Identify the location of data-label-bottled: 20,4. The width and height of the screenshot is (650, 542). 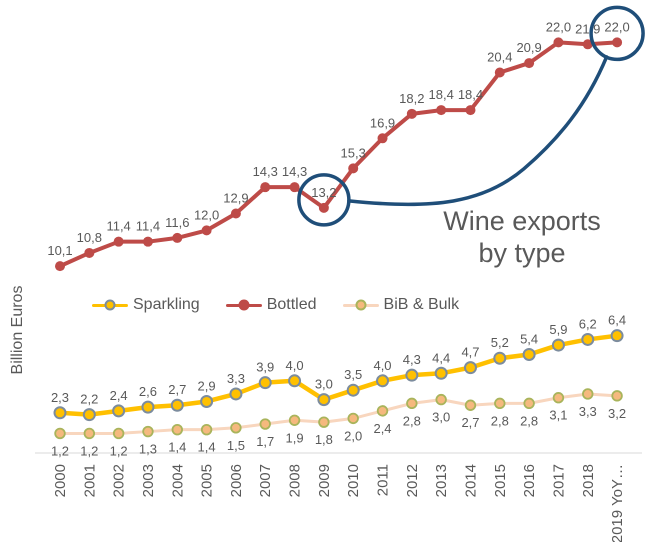
(499, 56).